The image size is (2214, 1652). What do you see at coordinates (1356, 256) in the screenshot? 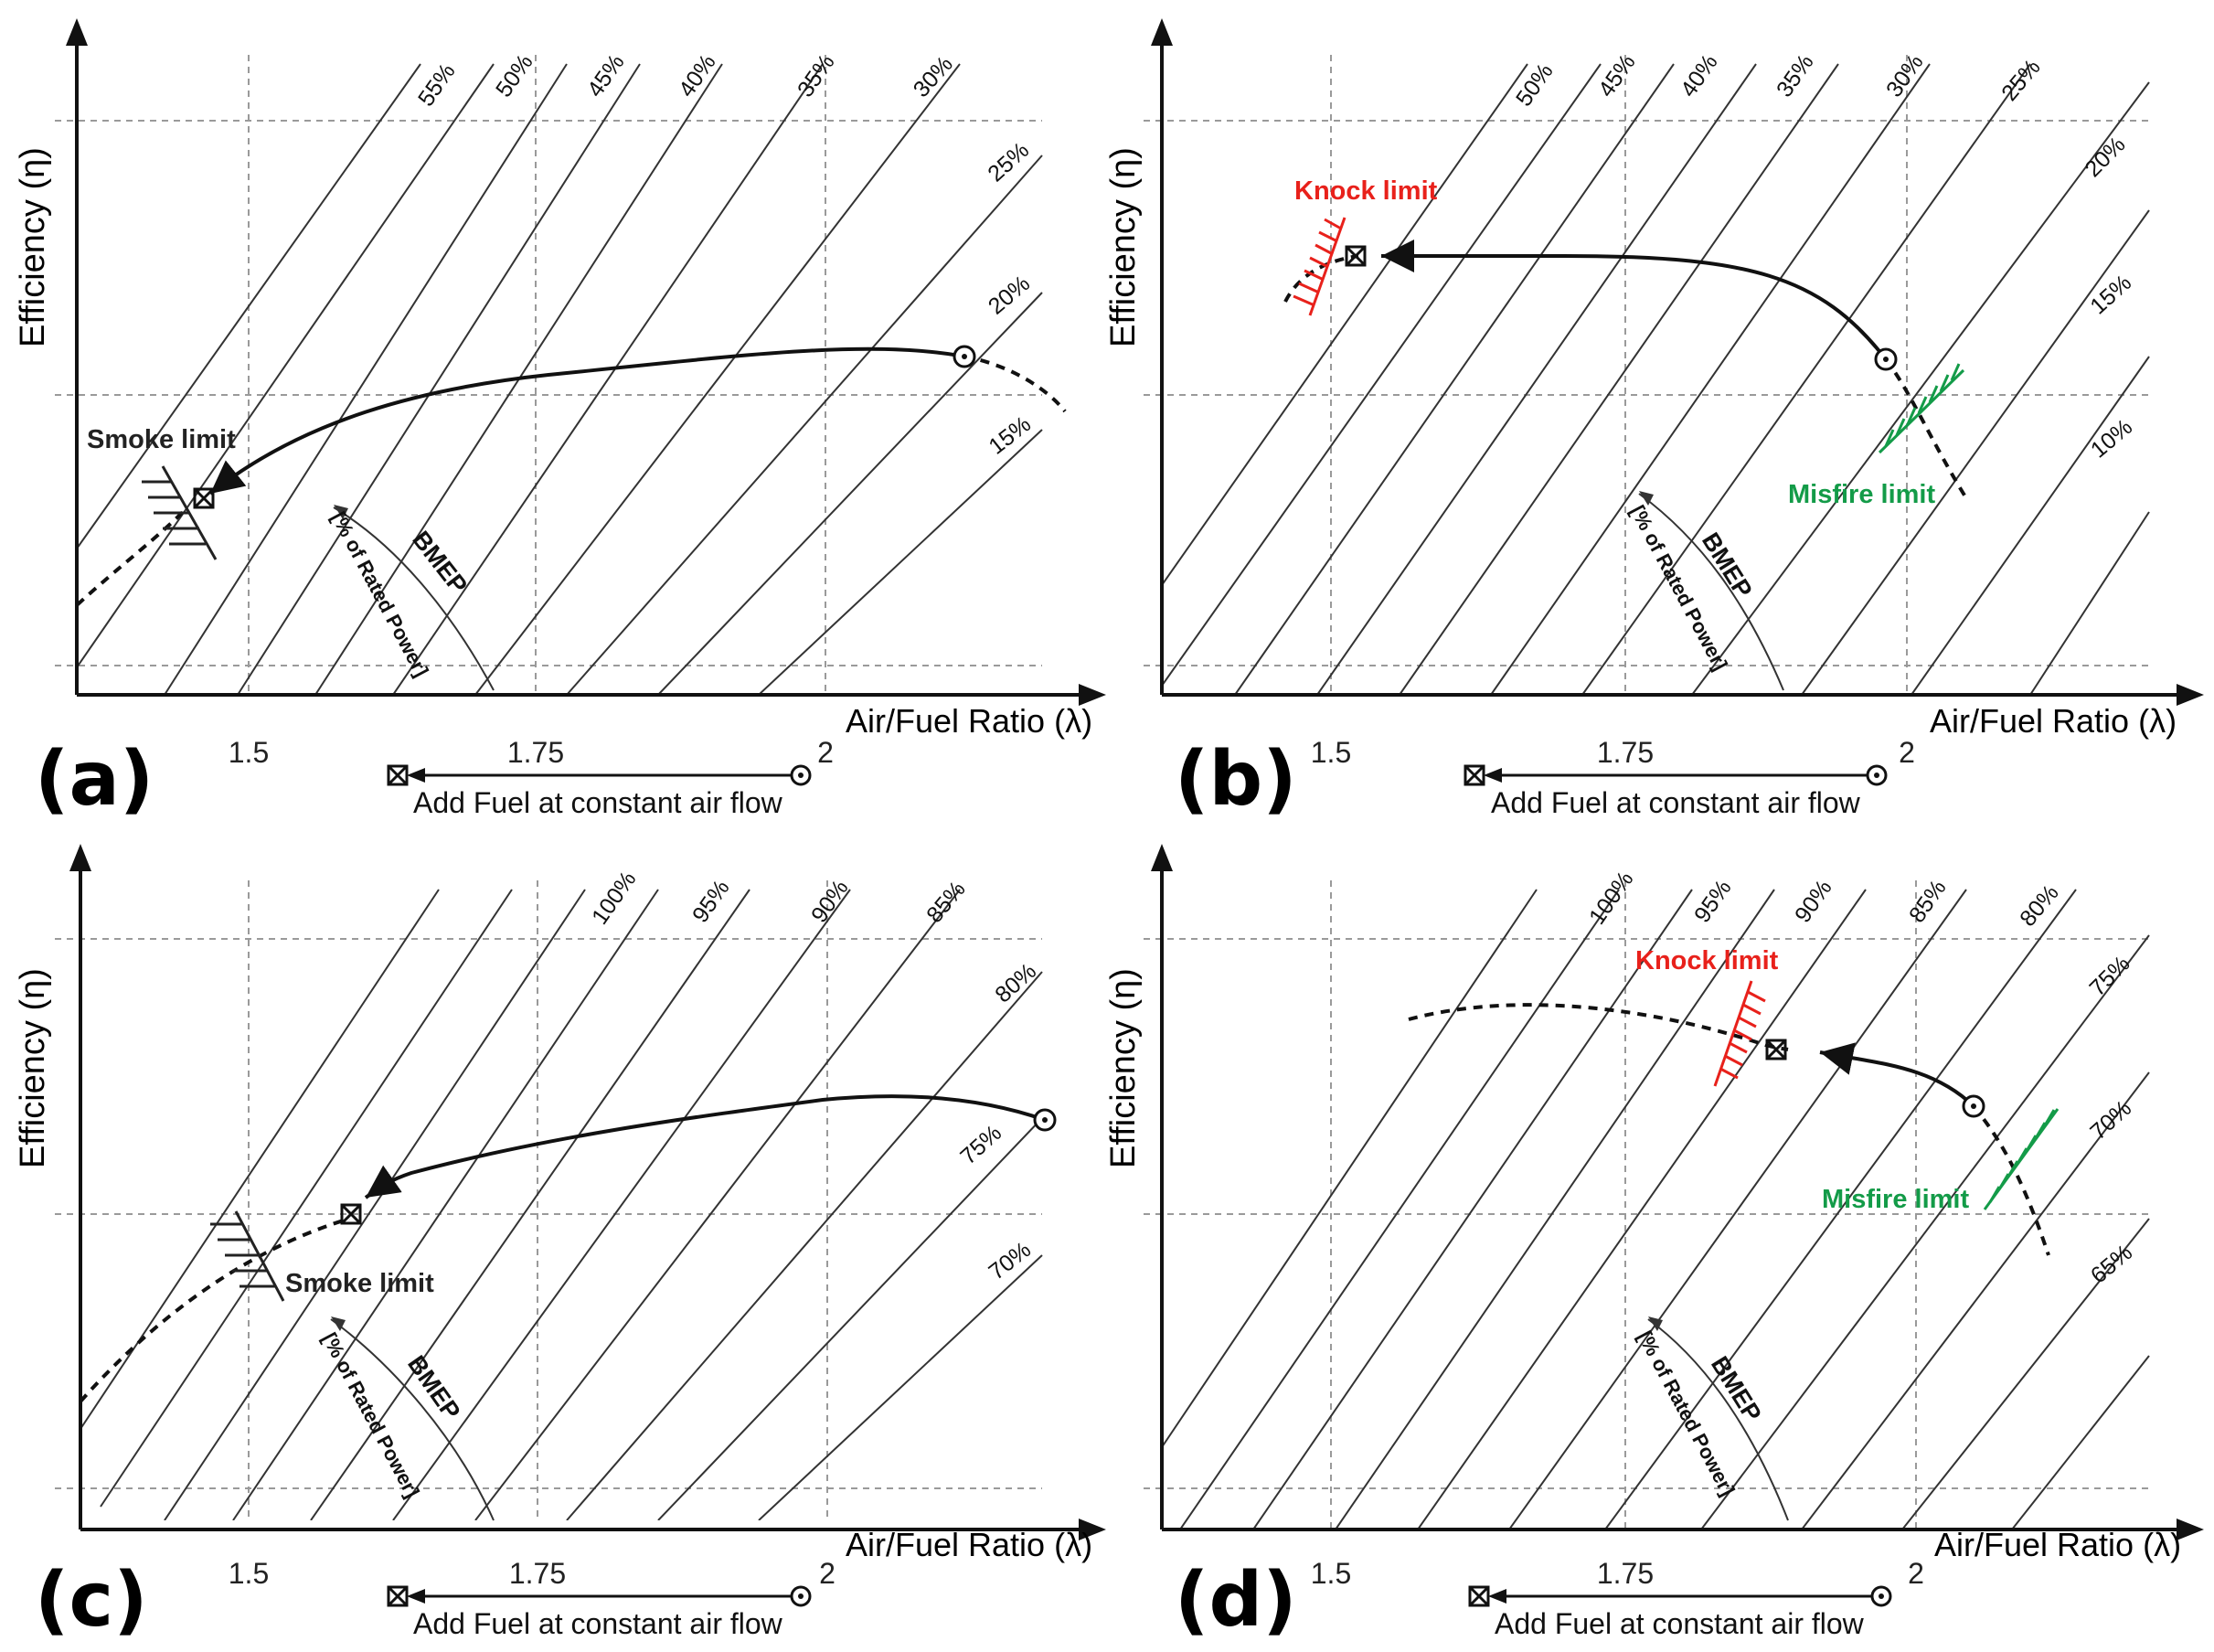
I see `end-point-b` at bounding box center [1356, 256].